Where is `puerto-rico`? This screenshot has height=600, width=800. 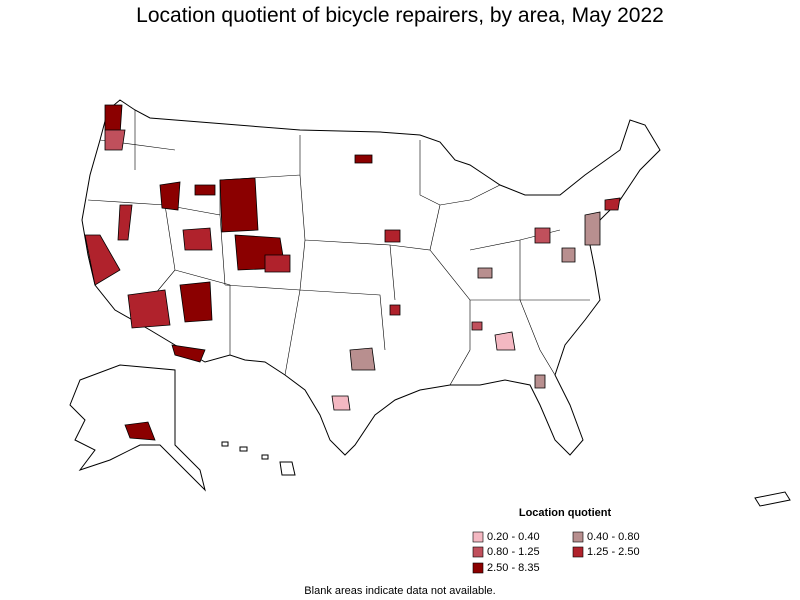
puerto-rico is located at coordinates (772, 499).